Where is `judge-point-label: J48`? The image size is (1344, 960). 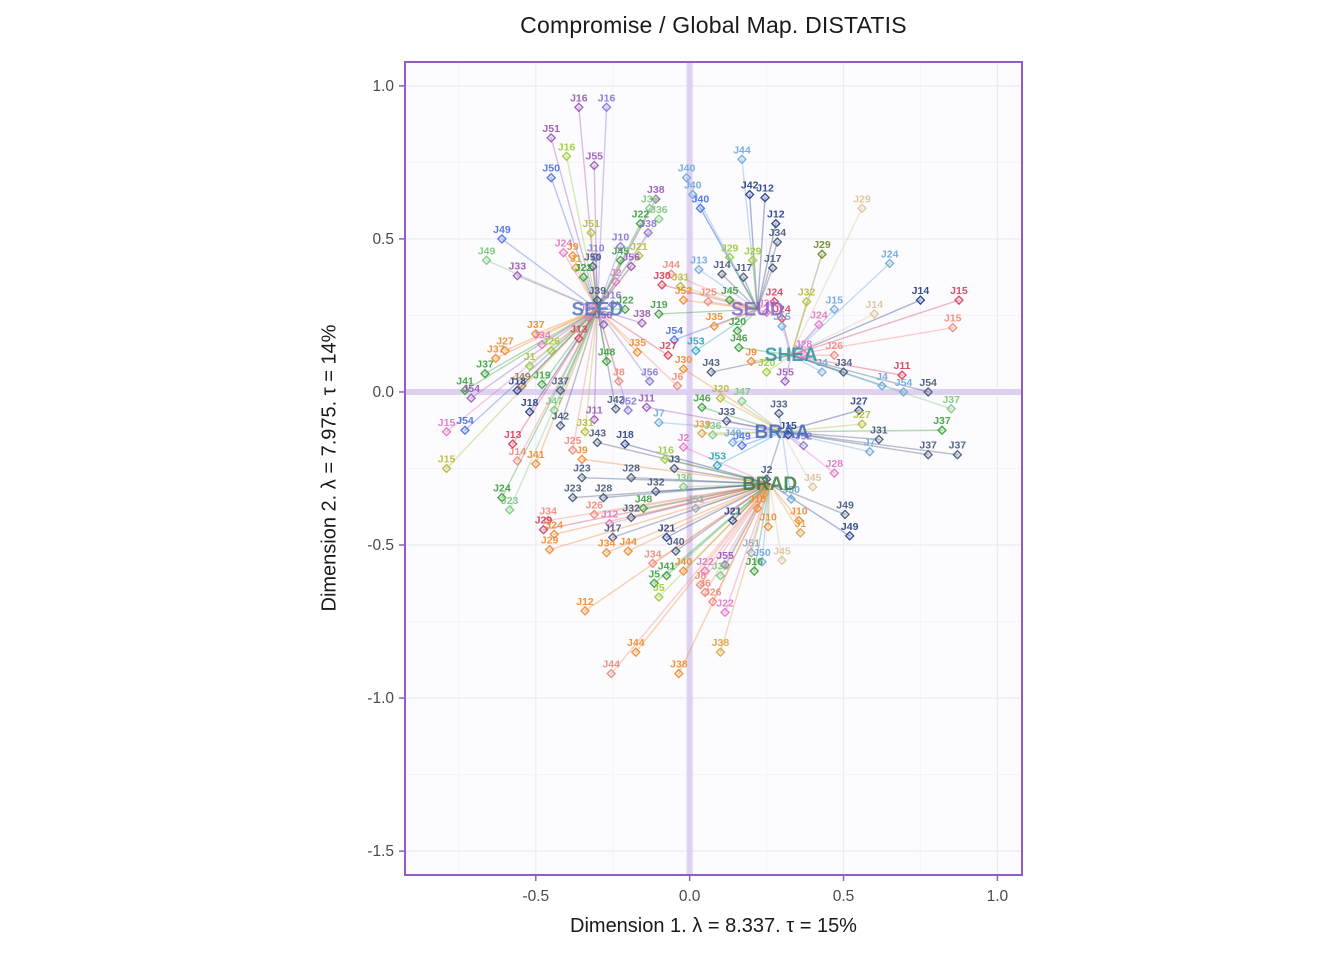
judge-point-label: J48 is located at coordinates (607, 352).